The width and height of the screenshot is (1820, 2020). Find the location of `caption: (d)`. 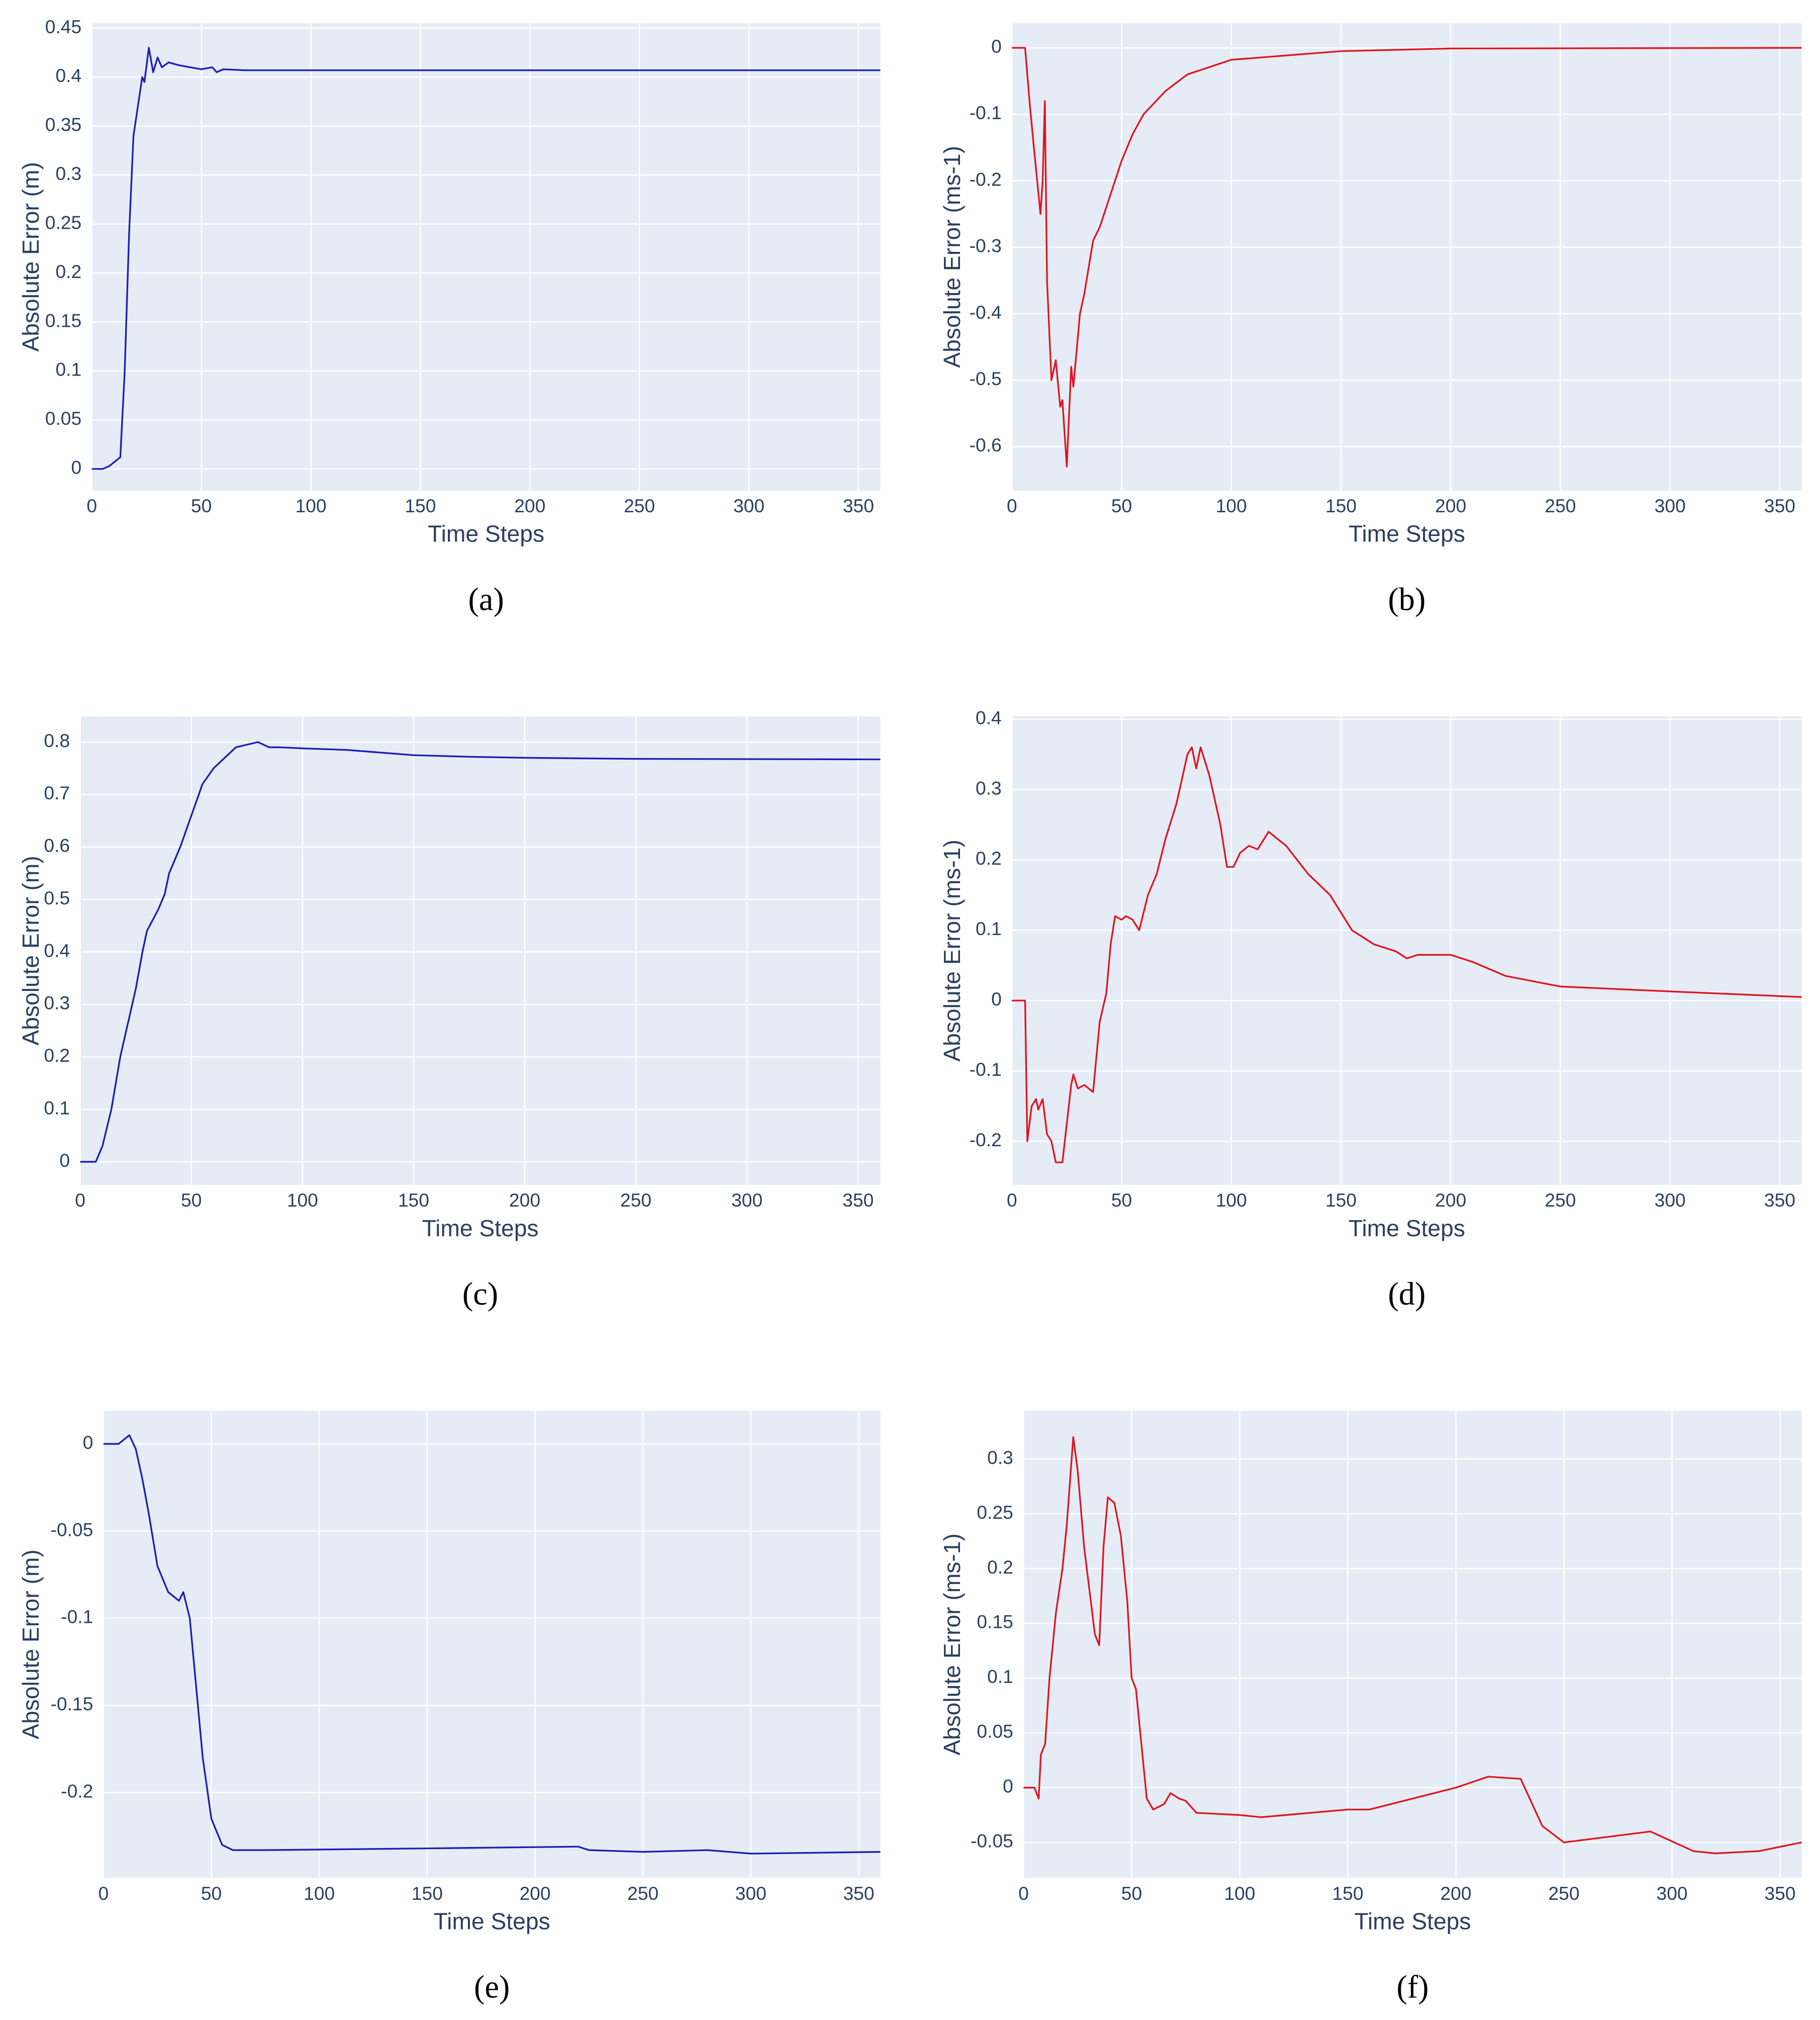

caption: (d) is located at coordinates (1407, 1294).